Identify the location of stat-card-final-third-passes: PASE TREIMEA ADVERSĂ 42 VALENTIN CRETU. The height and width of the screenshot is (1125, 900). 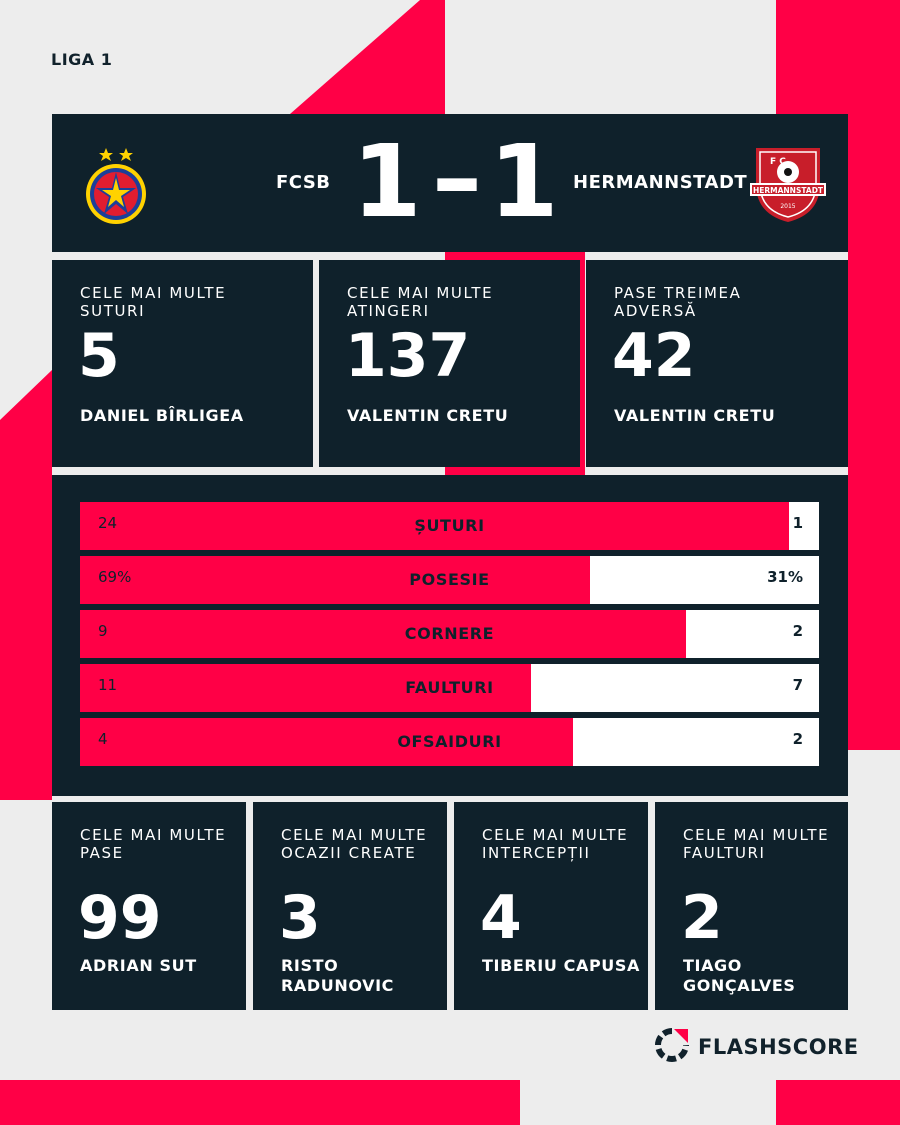
(717, 363).